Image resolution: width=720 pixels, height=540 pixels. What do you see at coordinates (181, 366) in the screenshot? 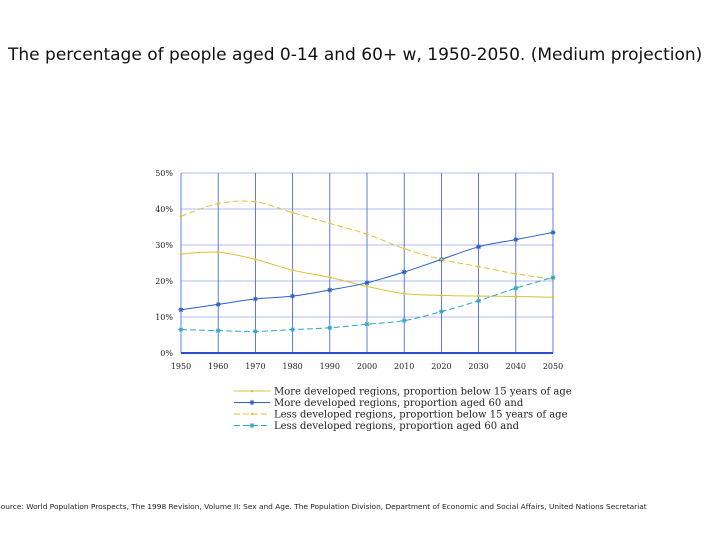
I see `x-tick-label: 1950` at bounding box center [181, 366].